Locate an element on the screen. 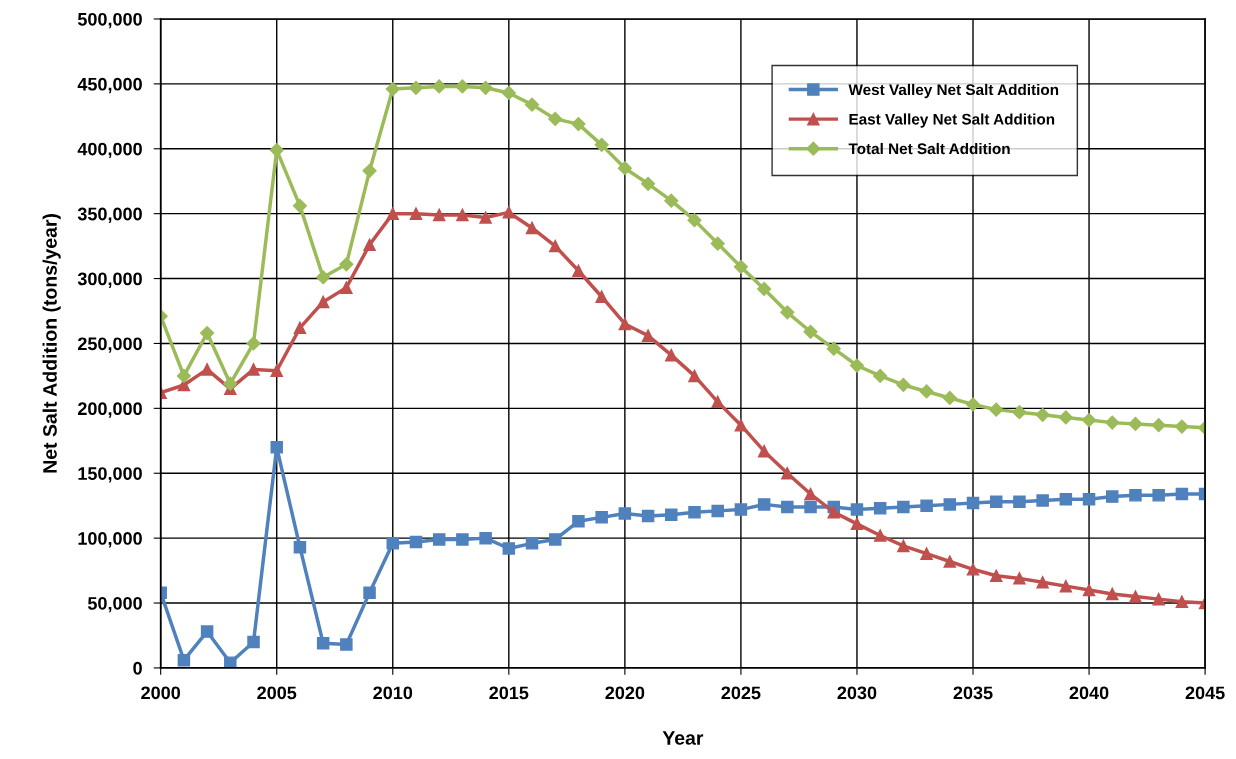 The width and height of the screenshot is (1236, 759). x-tick-label: 2040 is located at coordinates (1089, 693).